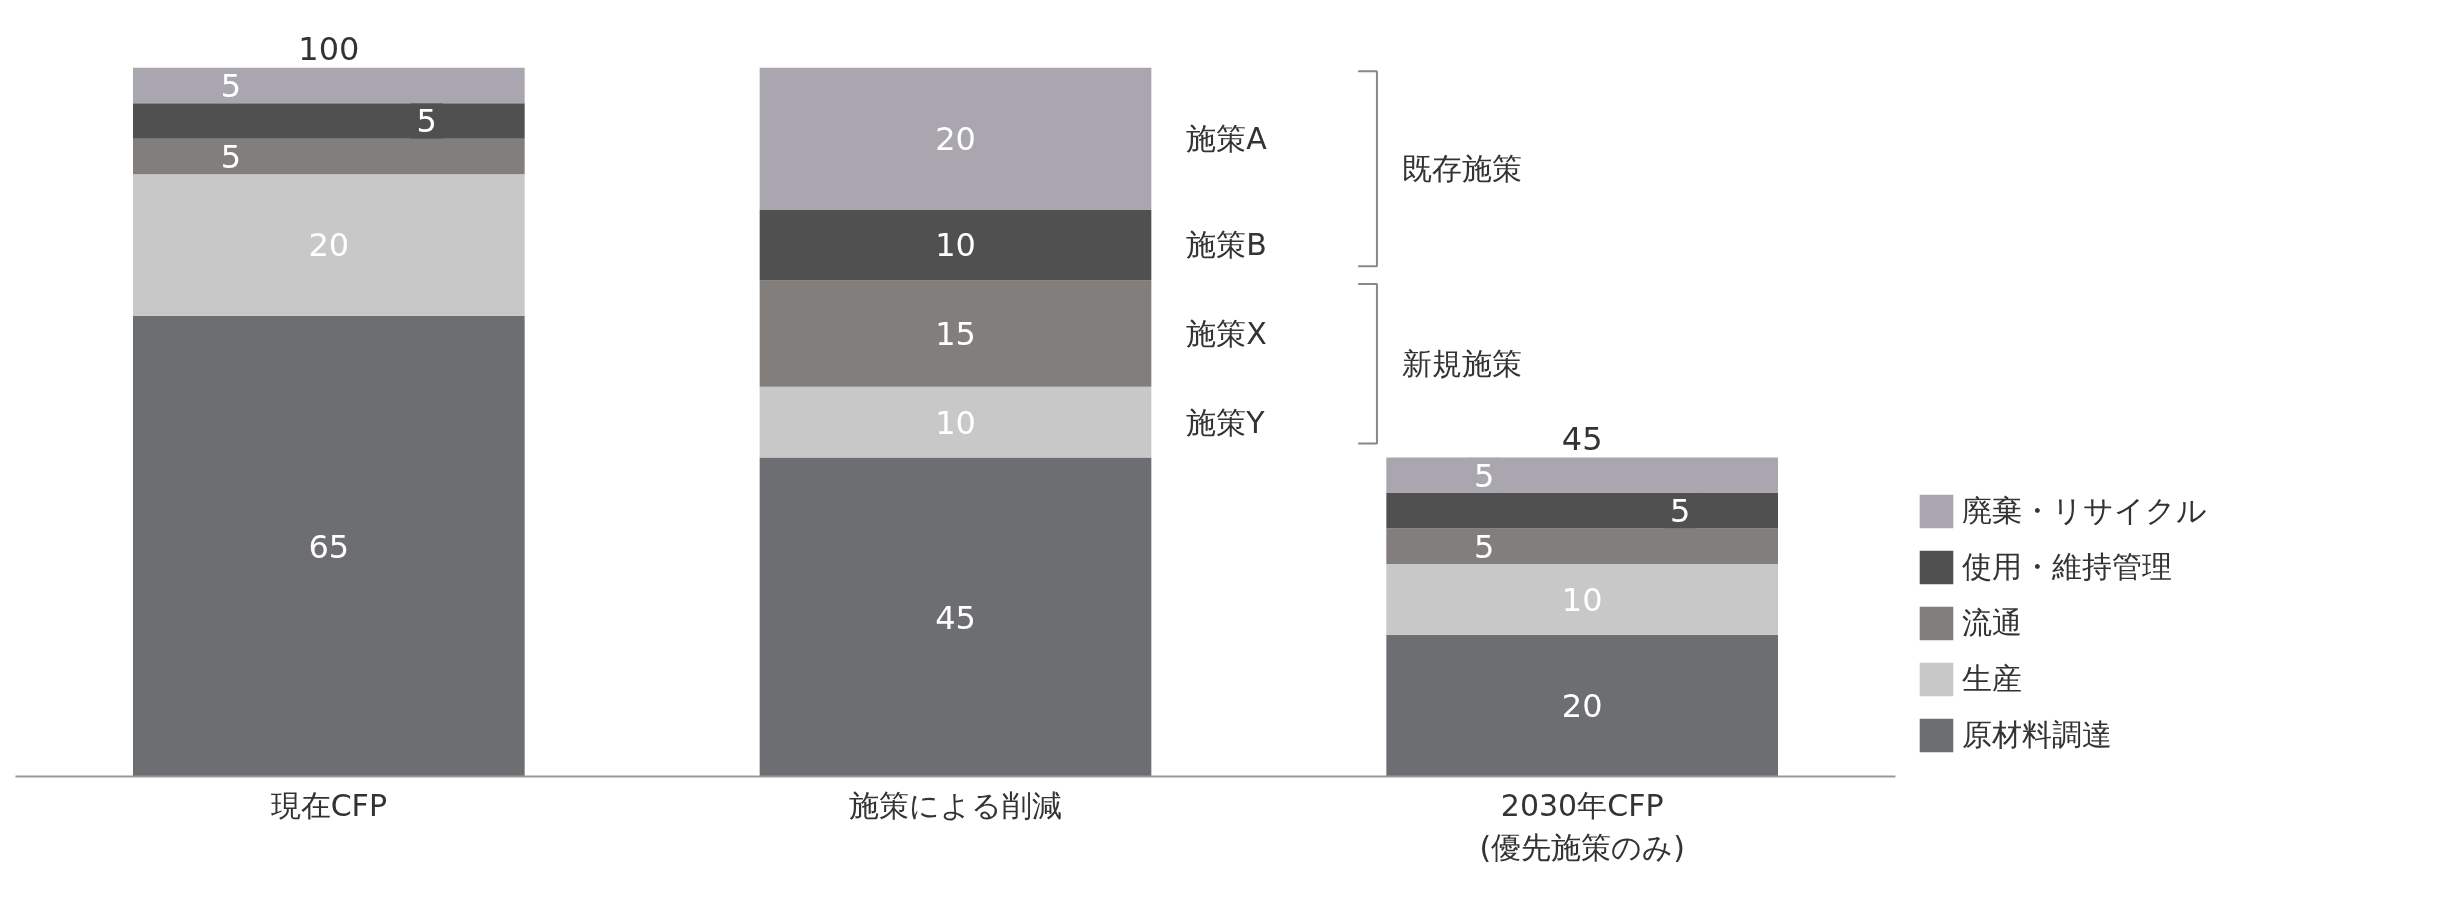 This screenshot has width=2438, height=905. I want to click on x-tick-label: 施策による削減, so click(955, 805).